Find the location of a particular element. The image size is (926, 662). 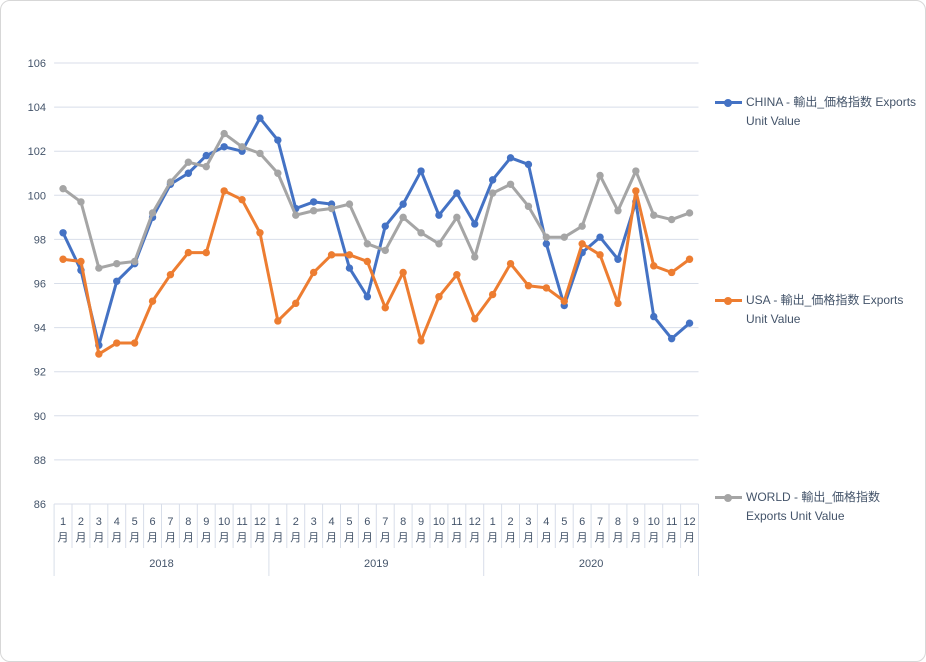

legend-label-china: CHINA - 輸出_価格指数 Exports Unit Value is located at coordinates (831, 111).